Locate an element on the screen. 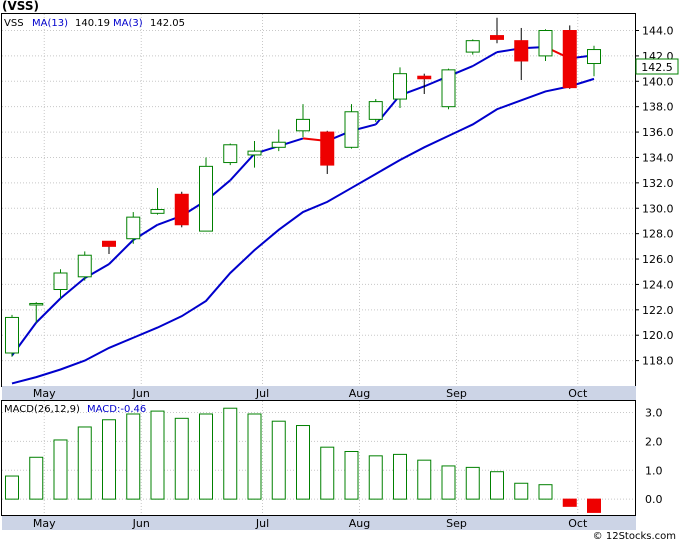 The height and width of the screenshot is (546, 680). price-tick-label: 144.0 is located at coordinates (658, 31).